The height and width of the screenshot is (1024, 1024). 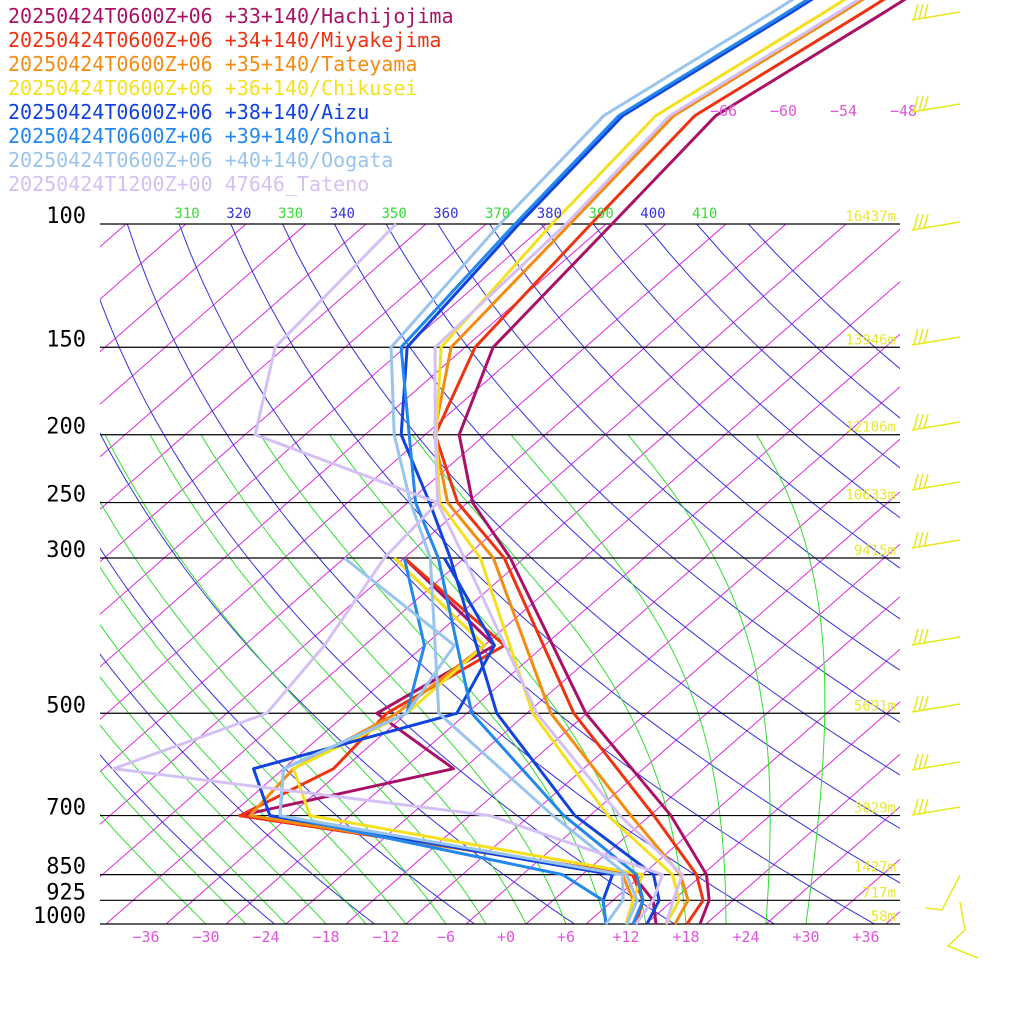 What do you see at coordinates (870, 217) in the screenshot?
I see `height-label: 16437m` at bounding box center [870, 217].